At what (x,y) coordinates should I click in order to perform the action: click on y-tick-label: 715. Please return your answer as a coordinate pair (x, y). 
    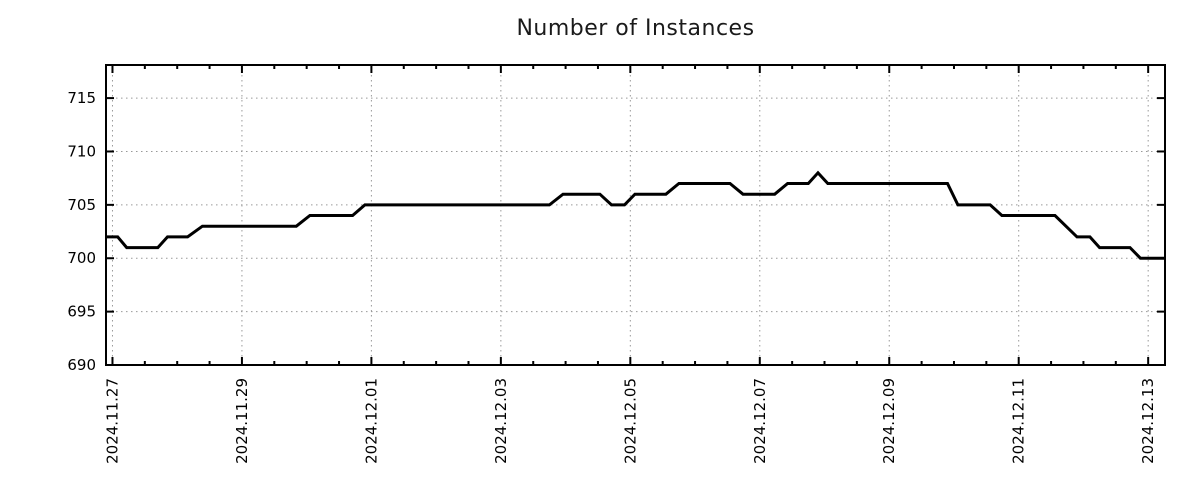
    Looking at the image, I should click on (81, 98).